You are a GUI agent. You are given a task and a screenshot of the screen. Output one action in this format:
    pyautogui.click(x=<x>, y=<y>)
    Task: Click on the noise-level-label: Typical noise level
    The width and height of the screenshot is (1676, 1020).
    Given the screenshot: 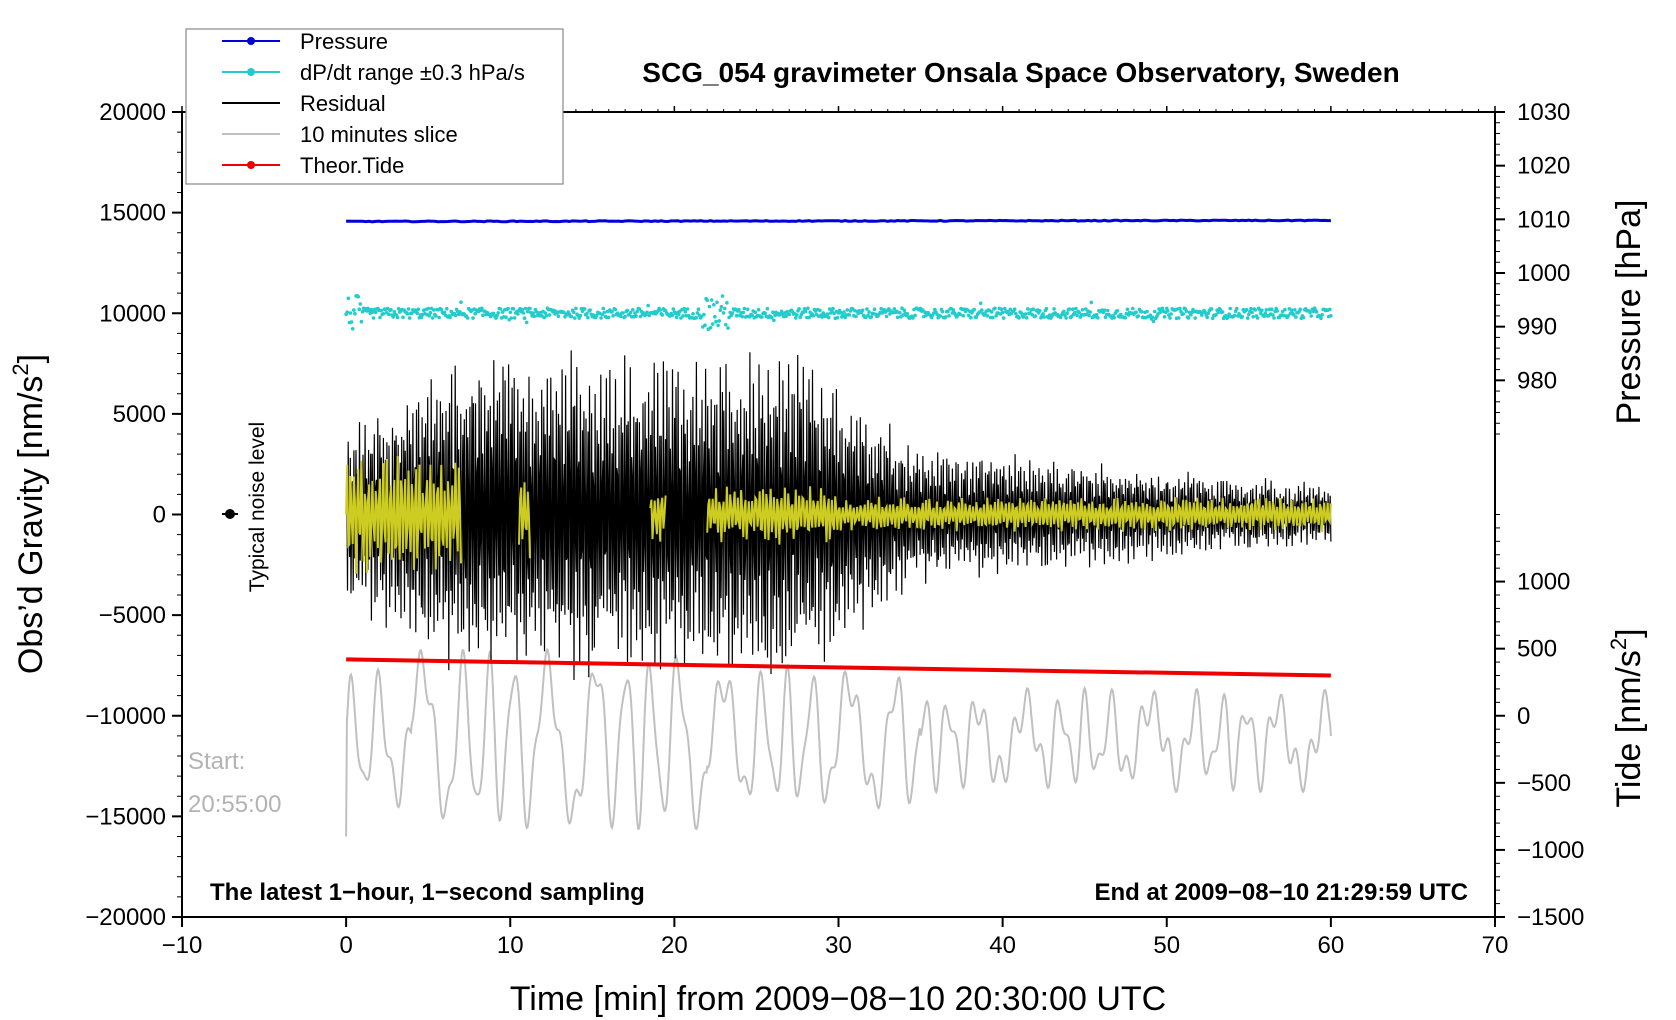 What is the action you would take?
    pyautogui.click(x=257, y=507)
    